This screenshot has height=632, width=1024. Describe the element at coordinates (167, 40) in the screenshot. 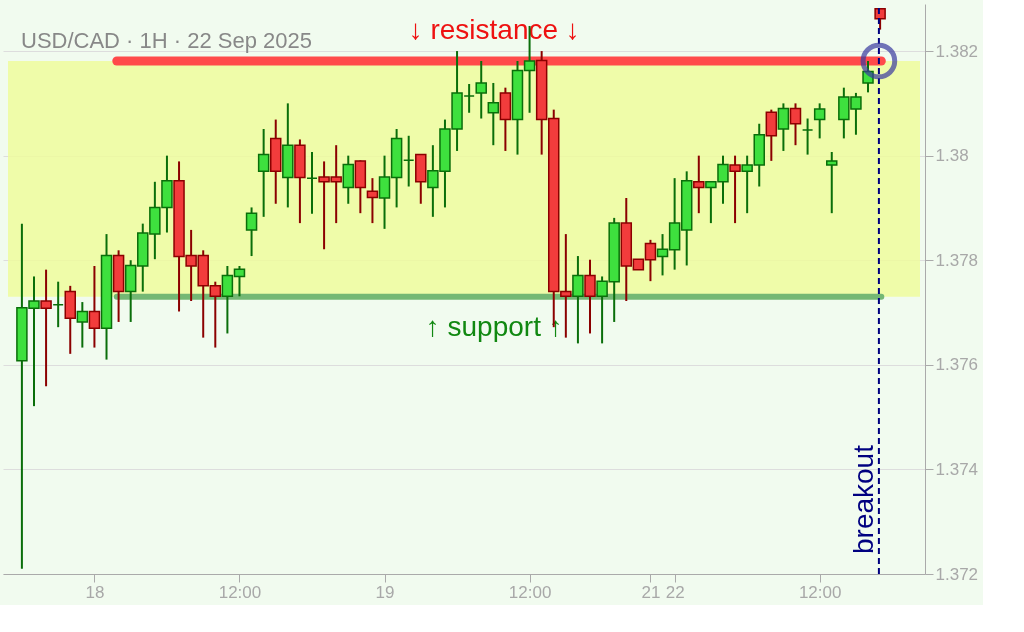

I see `text: USD/CAD · 1H · 22 Sep 2025` at that location.